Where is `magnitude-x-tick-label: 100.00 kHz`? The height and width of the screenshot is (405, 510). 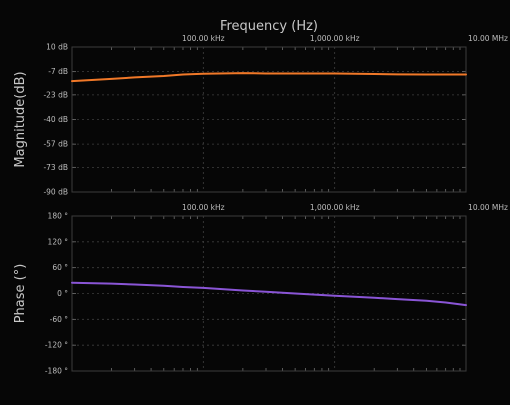 magnitude-x-tick-label: 100.00 kHz is located at coordinates (203, 38).